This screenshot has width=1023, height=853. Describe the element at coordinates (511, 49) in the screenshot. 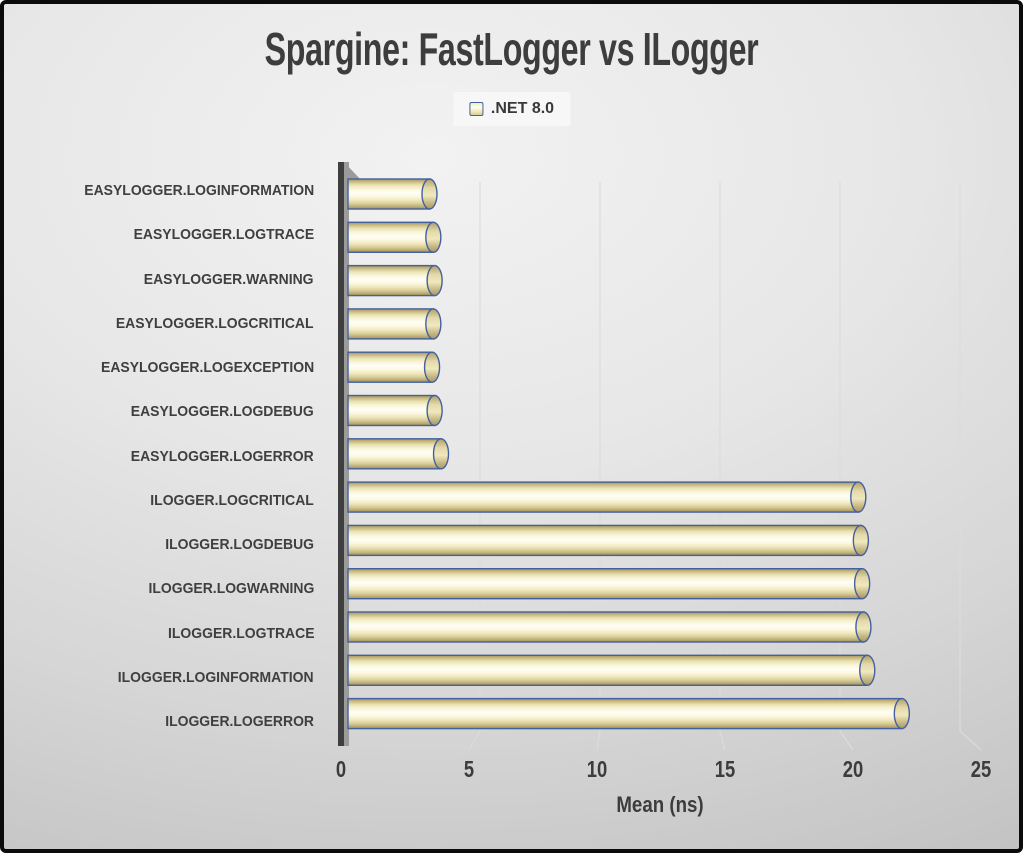

I see `chart-title: Spargine: FastLogger vs ILogger` at that location.